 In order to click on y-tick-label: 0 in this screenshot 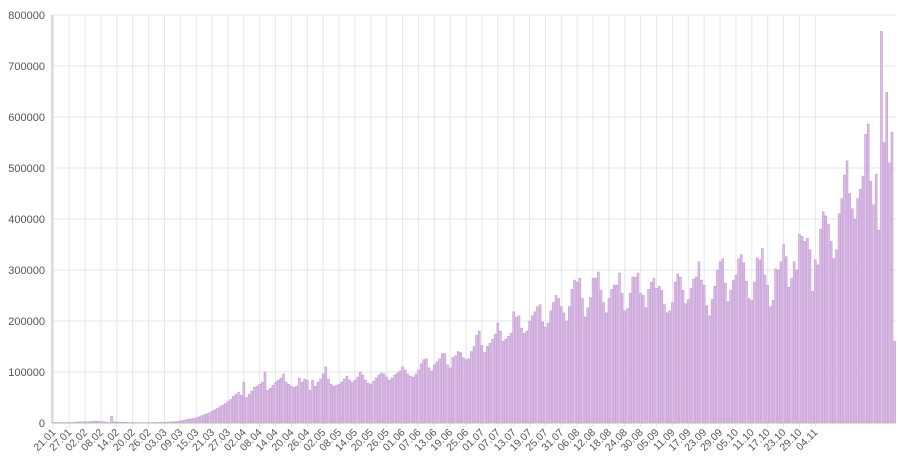, I will do `click(42, 424)`.